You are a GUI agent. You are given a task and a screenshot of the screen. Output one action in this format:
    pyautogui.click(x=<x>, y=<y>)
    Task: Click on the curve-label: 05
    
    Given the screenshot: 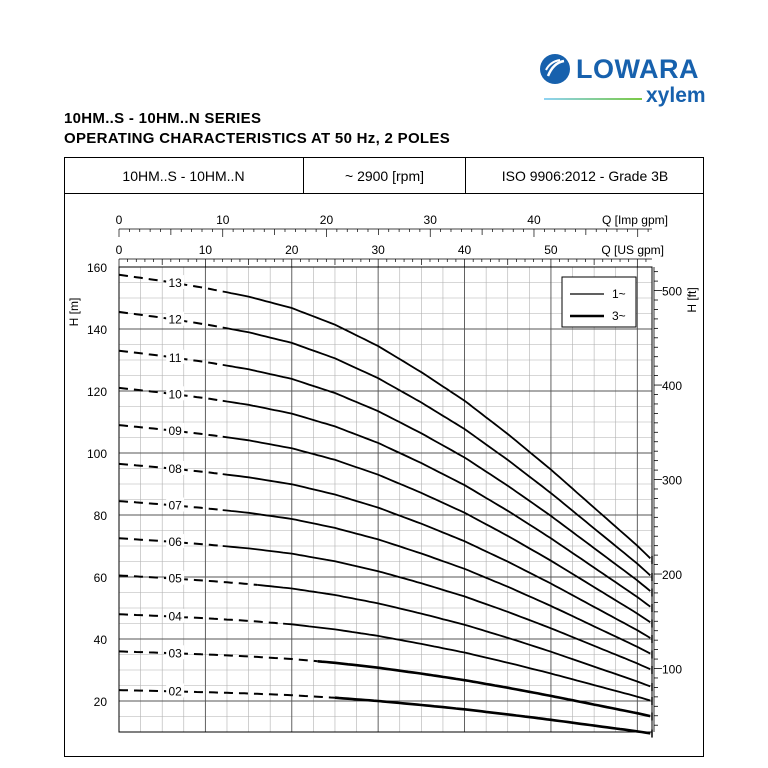 What is the action you would take?
    pyautogui.click(x=175, y=579)
    